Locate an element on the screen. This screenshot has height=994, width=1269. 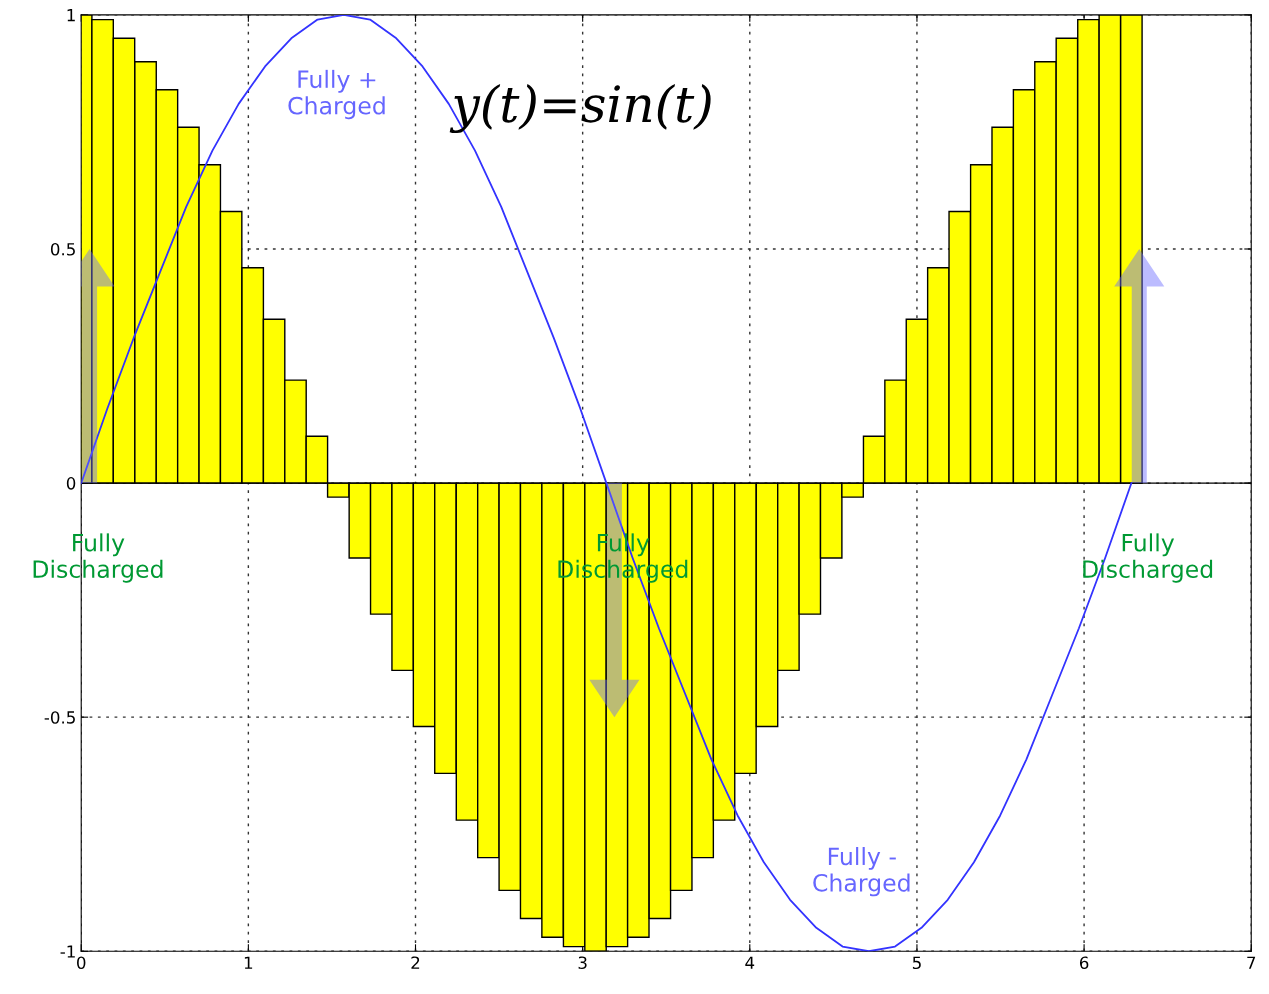
y-tick-label: -1 is located at coordinates (67, 951).